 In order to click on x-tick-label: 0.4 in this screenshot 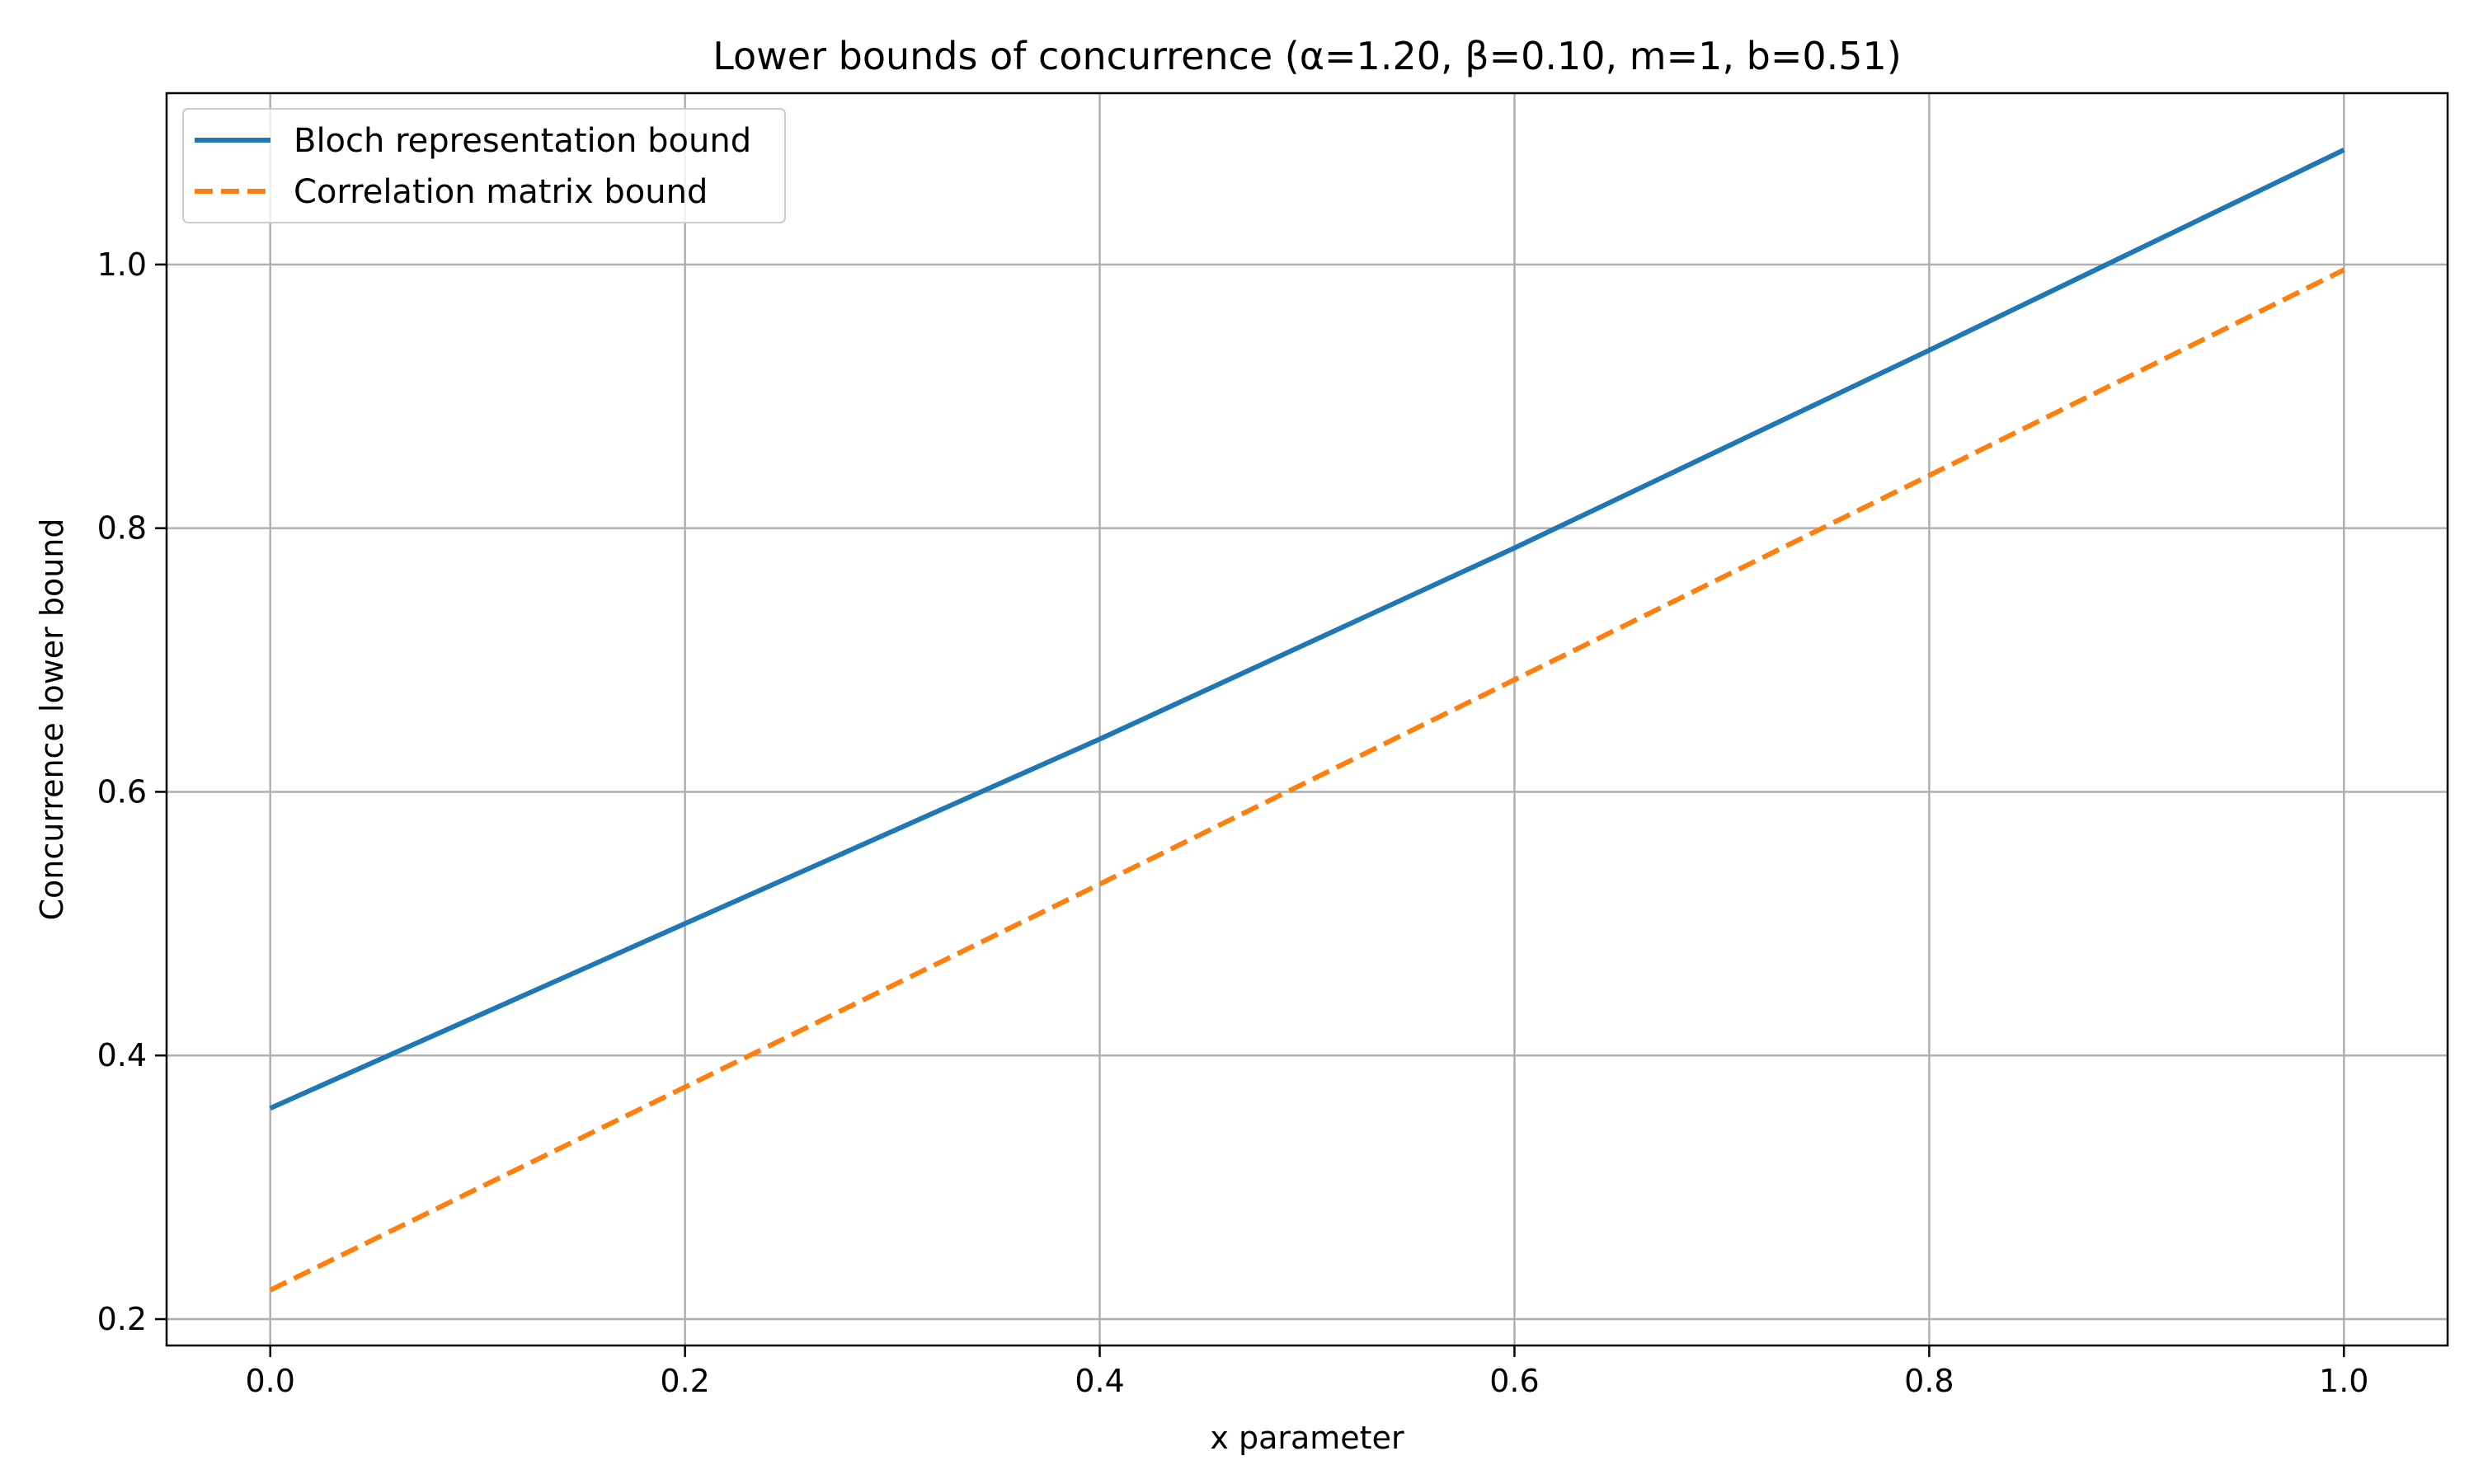, I will do `click(1099, 1381)`.